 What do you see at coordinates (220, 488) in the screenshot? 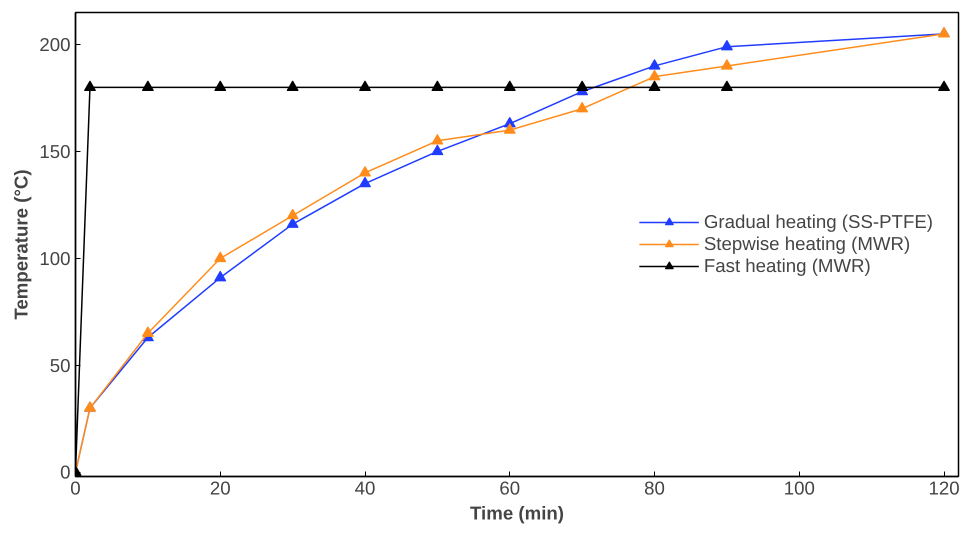
I see `x-tick-label: 20` at bounding box center [220, 488].